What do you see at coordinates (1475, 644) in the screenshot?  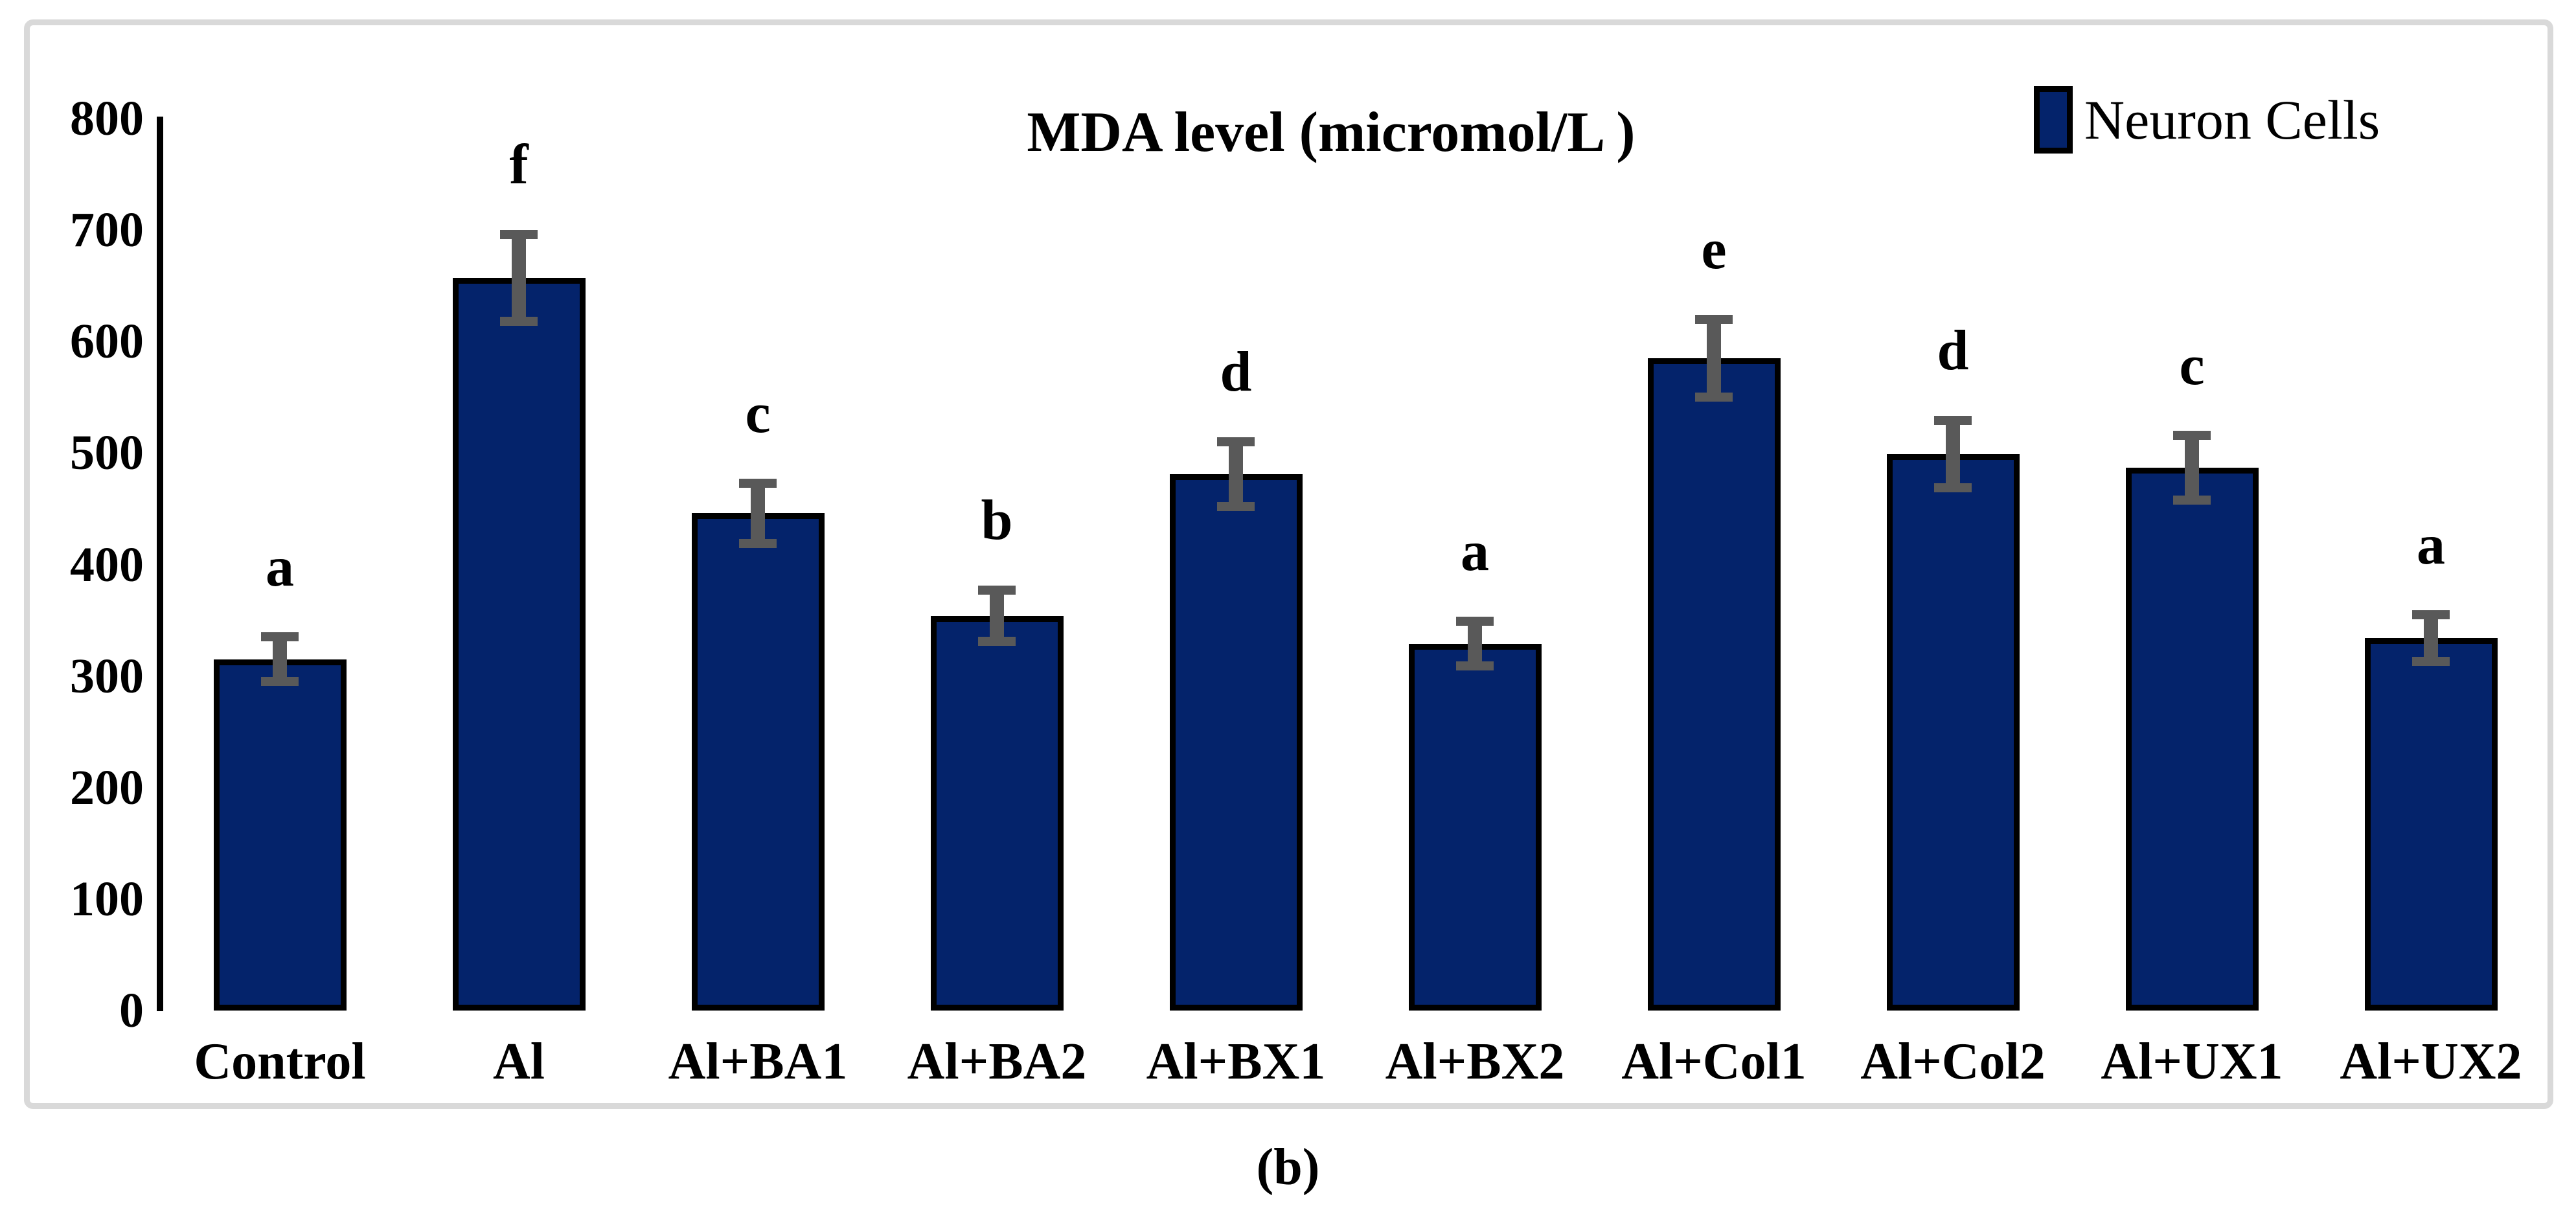 I see `error-bar-al+bx2` at bounding box center [1475, 644].